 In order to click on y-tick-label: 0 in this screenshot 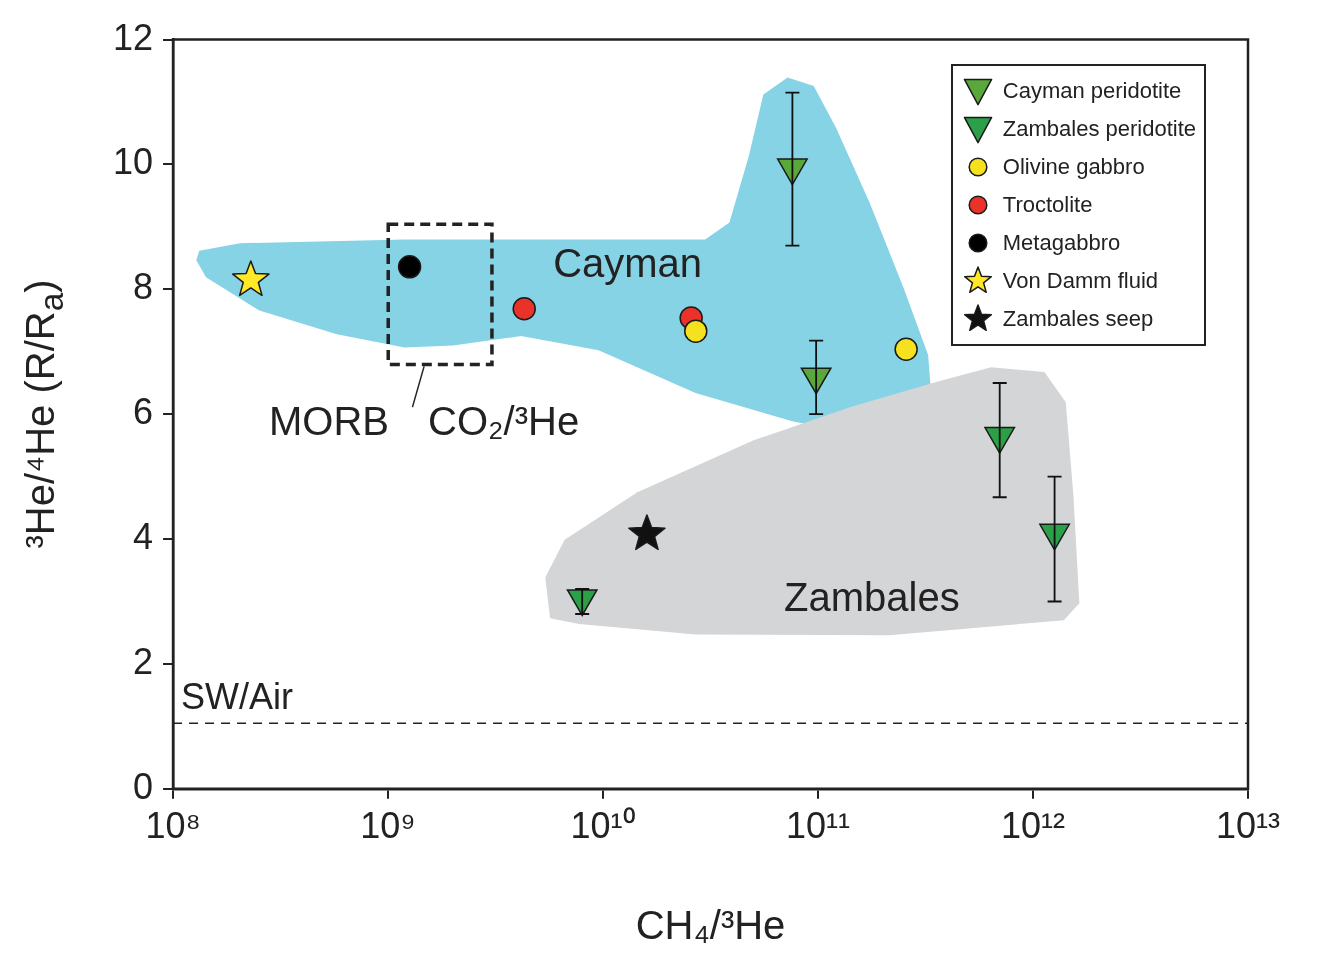, I will do `click(143, 786)`.